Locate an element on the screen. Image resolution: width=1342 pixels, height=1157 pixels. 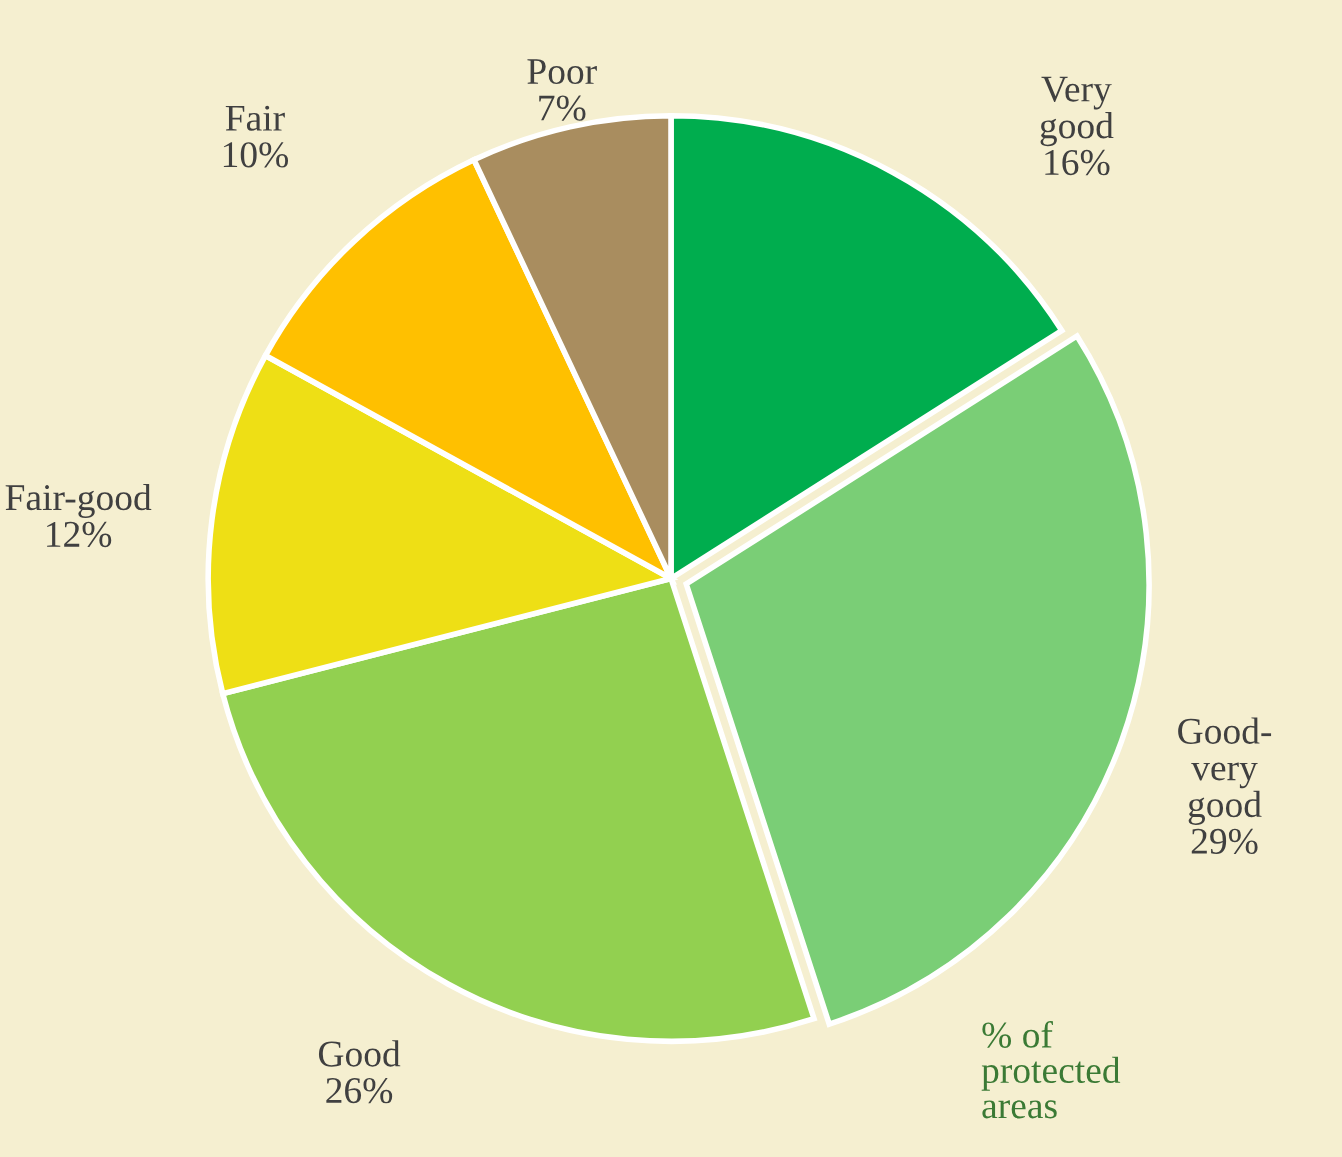
text: % of protected areas is located at coordinates (1051, 1070).